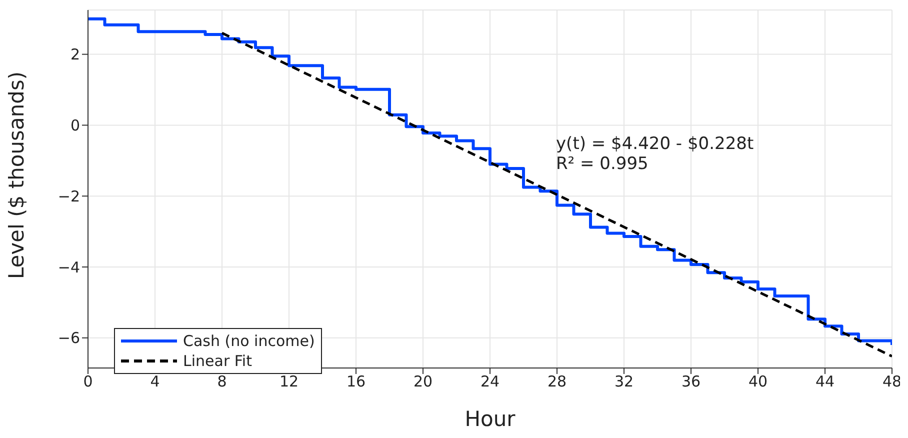  I want to click on x-axis-title: Hour, so click(490, 419).